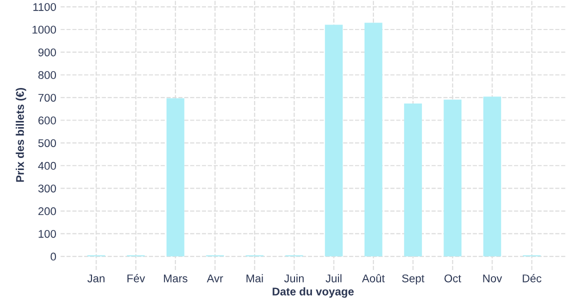  Describe the element at coordinates (294, 278) in the screenshot. I see `x-tick-label: Juin` at that location.